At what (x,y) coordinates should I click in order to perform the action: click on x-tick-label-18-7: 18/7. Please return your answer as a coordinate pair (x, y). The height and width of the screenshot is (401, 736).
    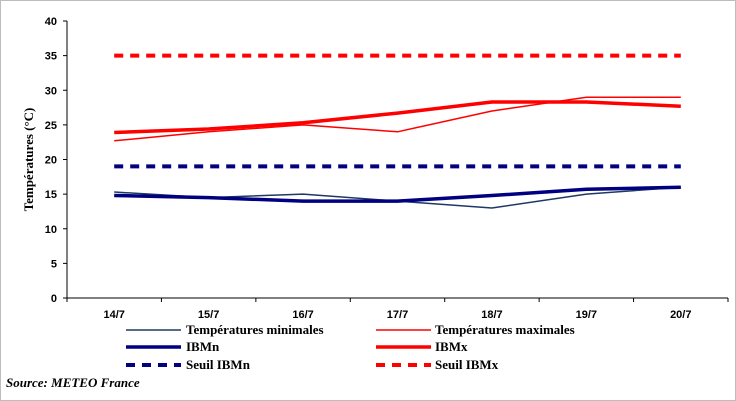
    Looking at the image, I should click on (491, 315).